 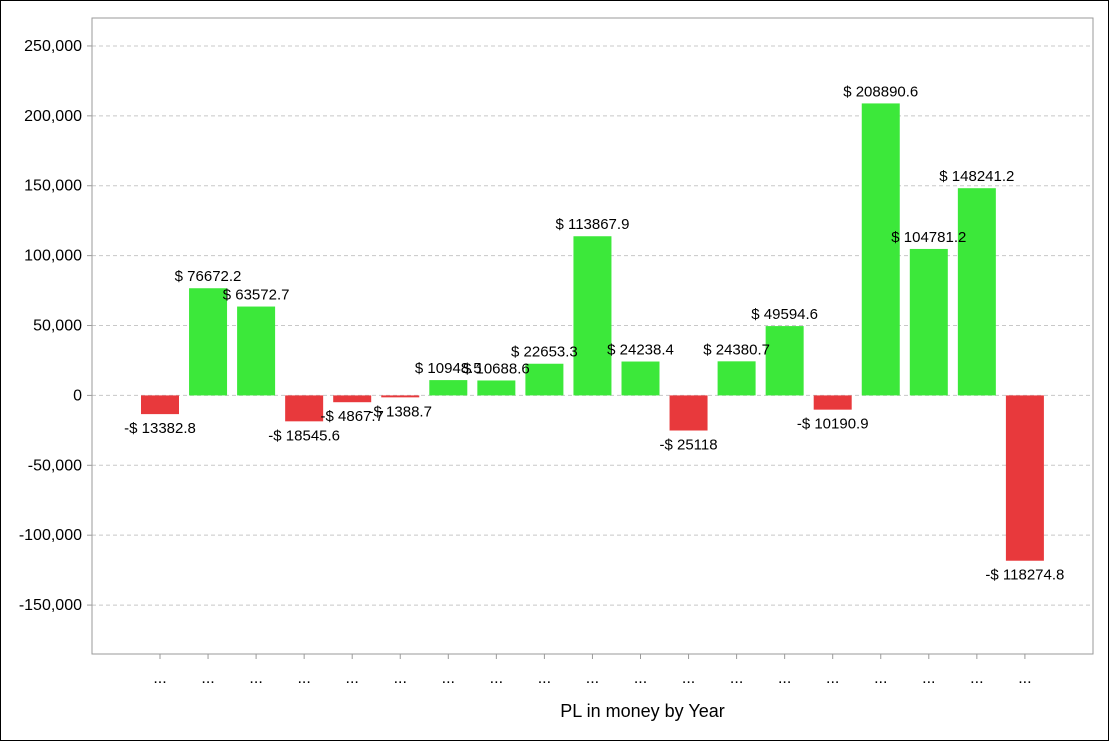 What do you see at coordinates (53, 116) in the screenshot?
I see `y-tick-label: 200,000` at bounding box center [53, 116].